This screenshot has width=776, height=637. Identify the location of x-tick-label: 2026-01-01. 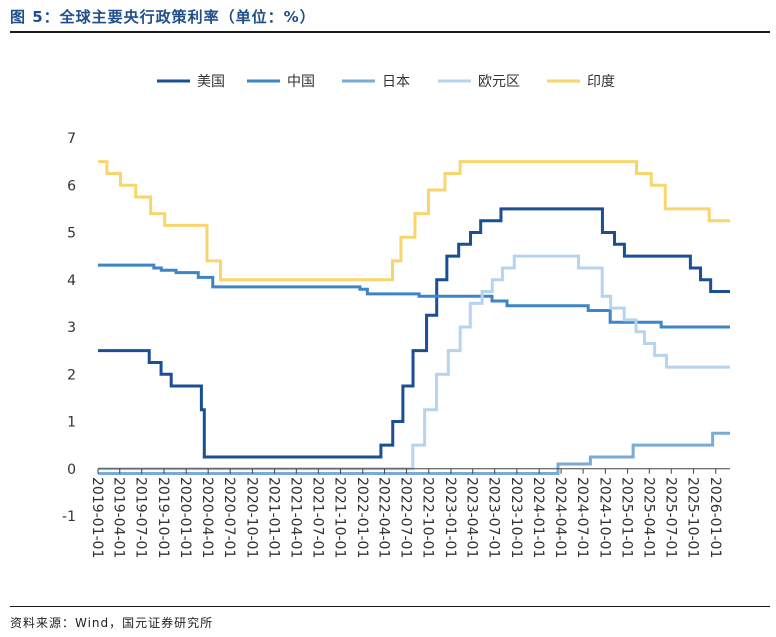
(715, 517).